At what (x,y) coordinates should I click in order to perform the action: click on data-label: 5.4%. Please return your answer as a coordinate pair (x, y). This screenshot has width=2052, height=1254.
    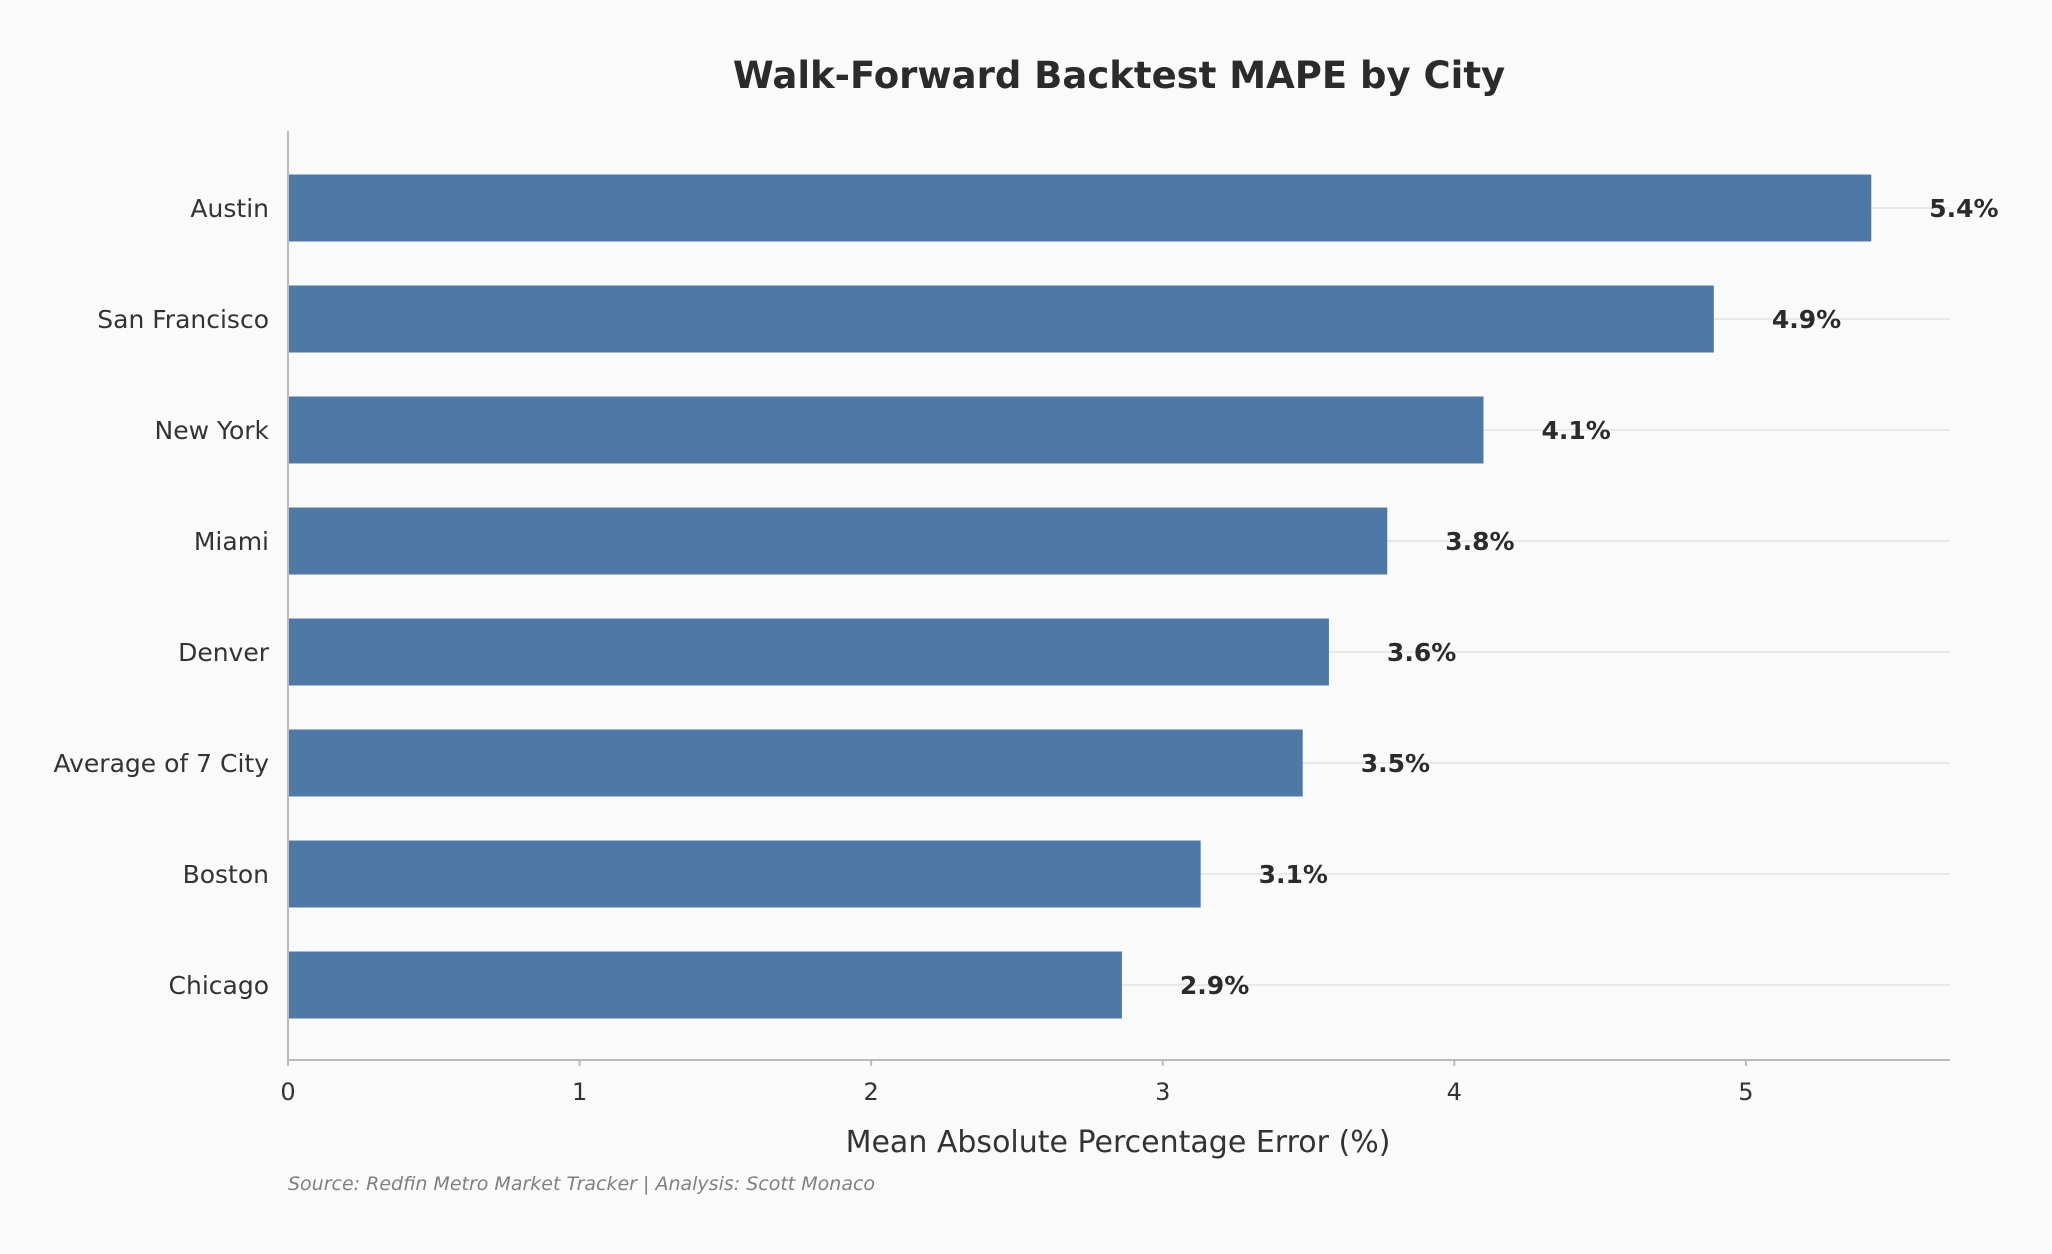
    Looking at the image, I should click on (1963, 208).